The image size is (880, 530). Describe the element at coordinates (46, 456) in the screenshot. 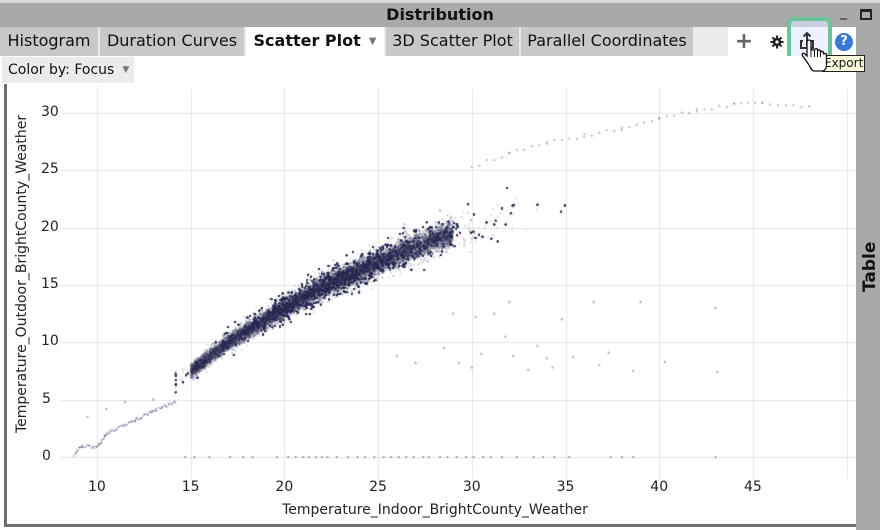

I see `y-tick-label: 0` at that location.